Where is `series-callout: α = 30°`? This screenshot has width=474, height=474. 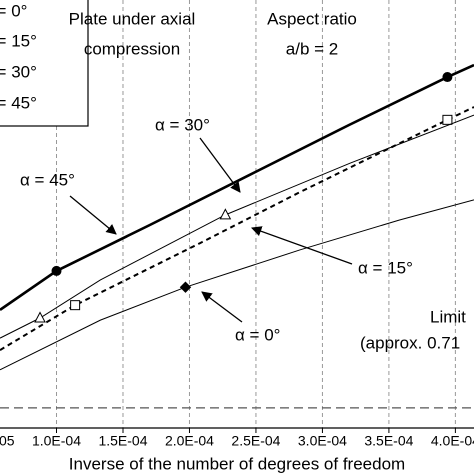
series-callout: α = 30° is located at coordinates (182, 124).